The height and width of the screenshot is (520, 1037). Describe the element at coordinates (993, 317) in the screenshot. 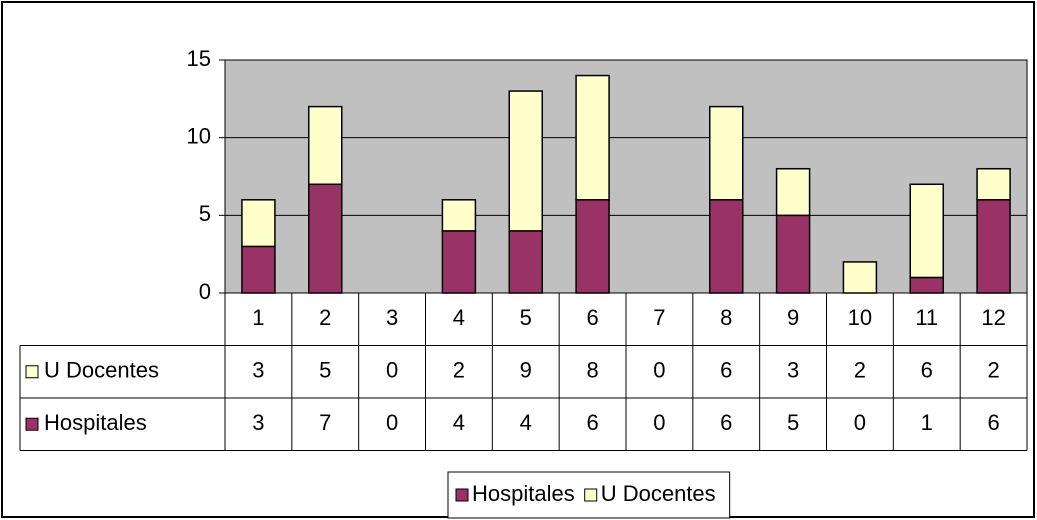

I see `x-tick-label: 12` at that location.